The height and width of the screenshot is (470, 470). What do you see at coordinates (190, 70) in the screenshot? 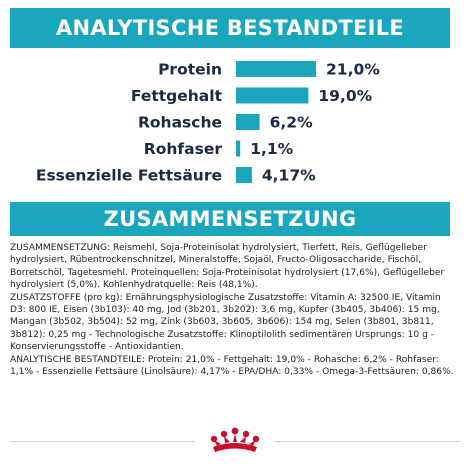
I see `category-label: Protein` at bounding box center [190, 70].